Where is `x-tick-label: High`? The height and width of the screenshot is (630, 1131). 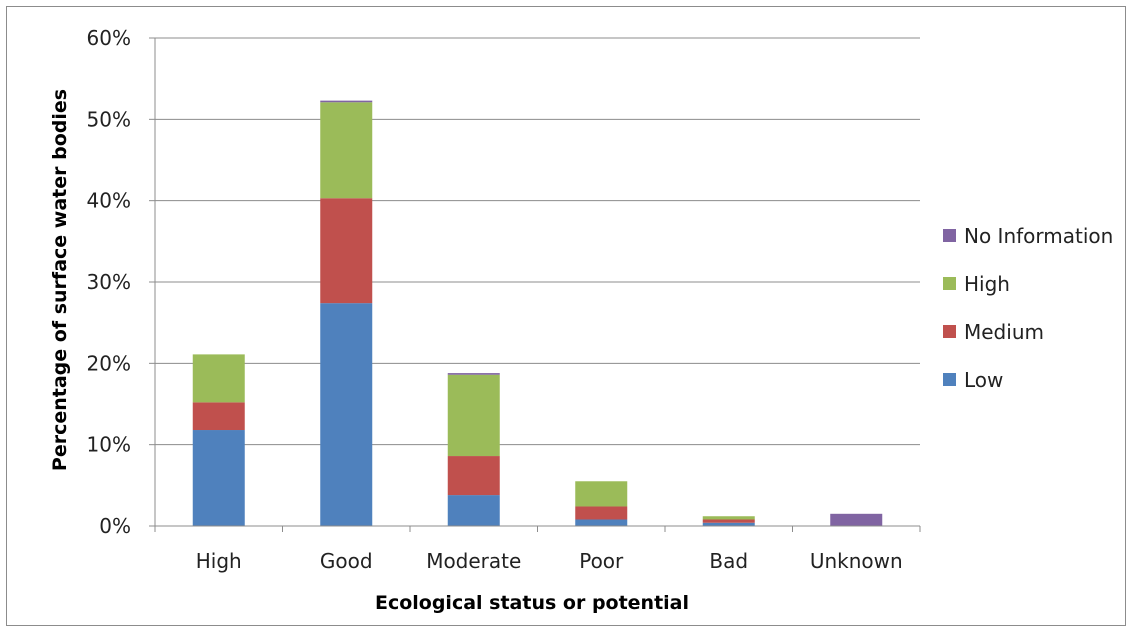
x-tick-label: High is located at coordinates (219, 561).